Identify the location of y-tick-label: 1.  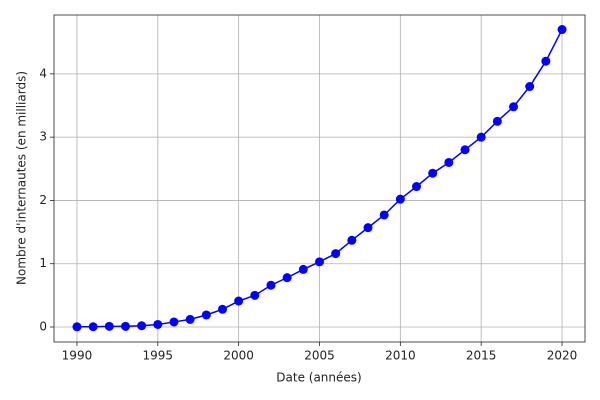
(43, 263).